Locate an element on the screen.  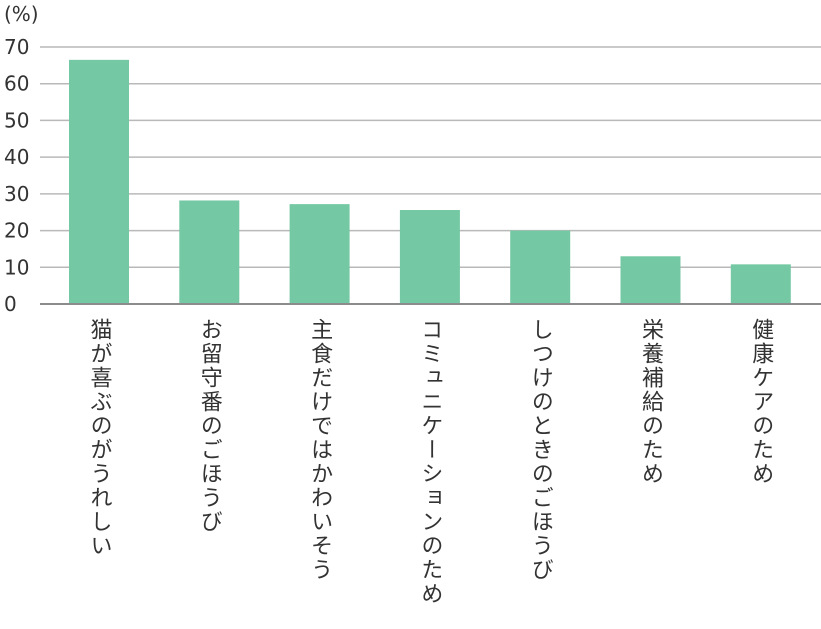
y-tick-label: 60 is located at coordinates (16, 84).